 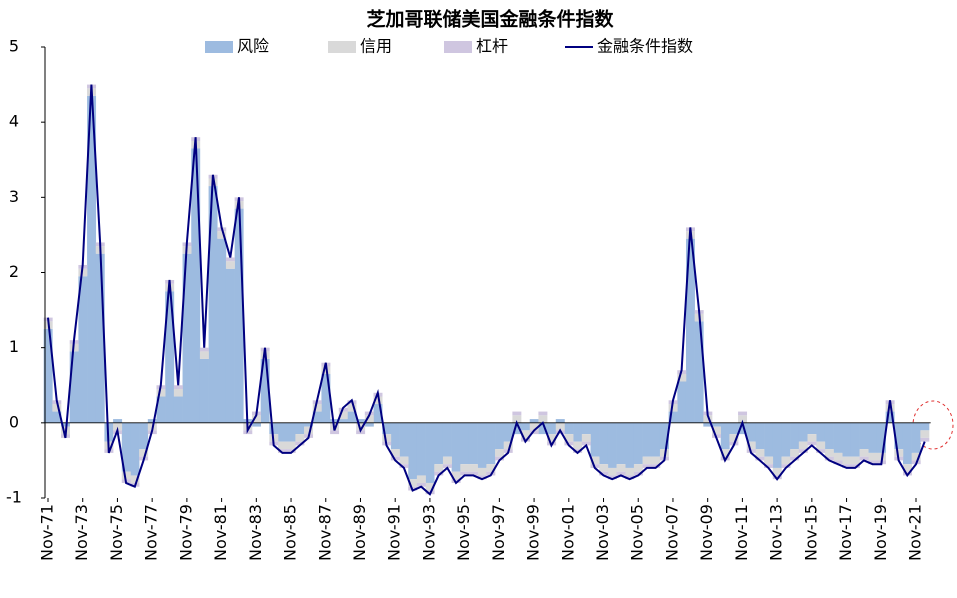 I want to click on x-tick-label: Nov-85, so click(x=290, y=532).